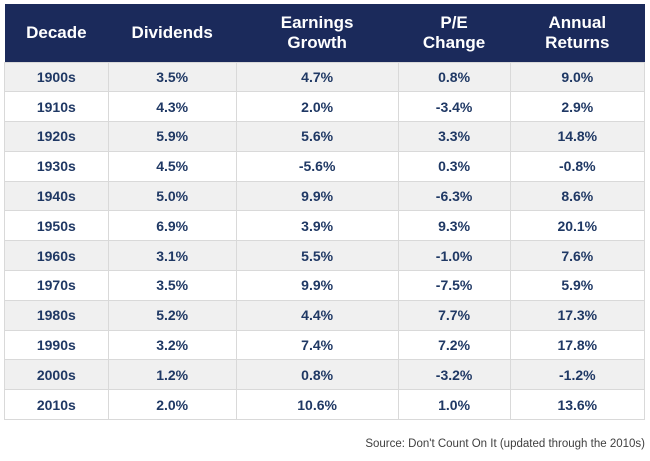  I want to click on cell-earnings-growth: 3.9%, so click(317, 226).